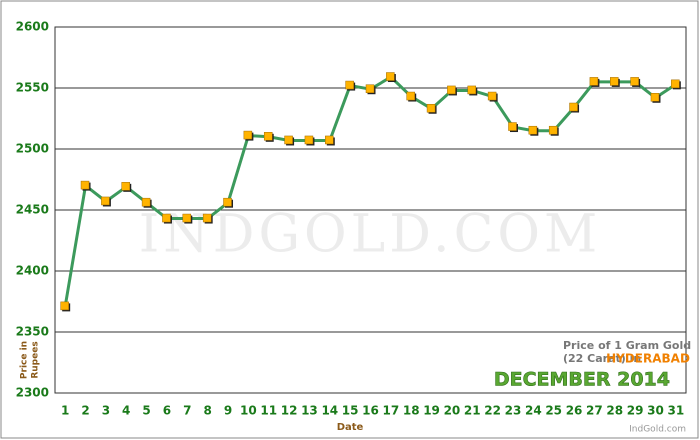 The image size is (700, 440). I want to click on y-tick-label: 2500, so click(32, 149).